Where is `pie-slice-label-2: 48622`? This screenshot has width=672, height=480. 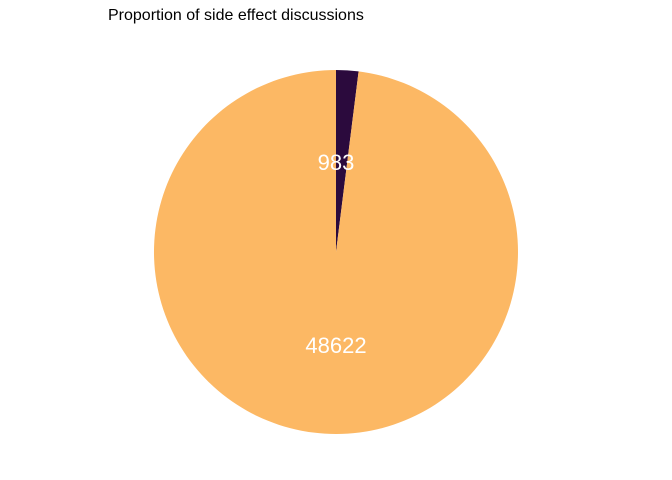
pie-slice-label-2: 48622 is located at coordinates (335, 345).